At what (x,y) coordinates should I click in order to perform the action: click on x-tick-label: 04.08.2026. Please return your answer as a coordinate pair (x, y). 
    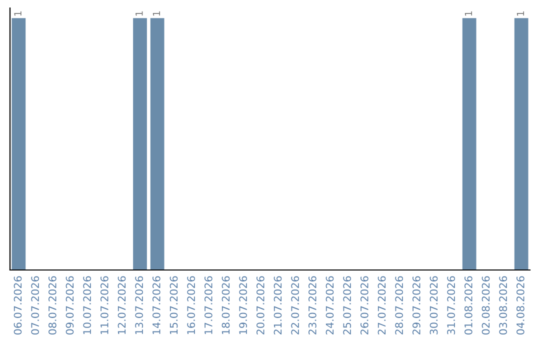
    Looking at the image, I should click on (520, 305).